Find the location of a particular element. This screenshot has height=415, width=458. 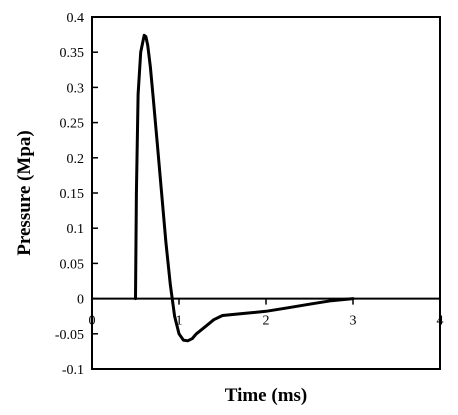

x-tick-label: 0 is located at coordinates (92, 321).